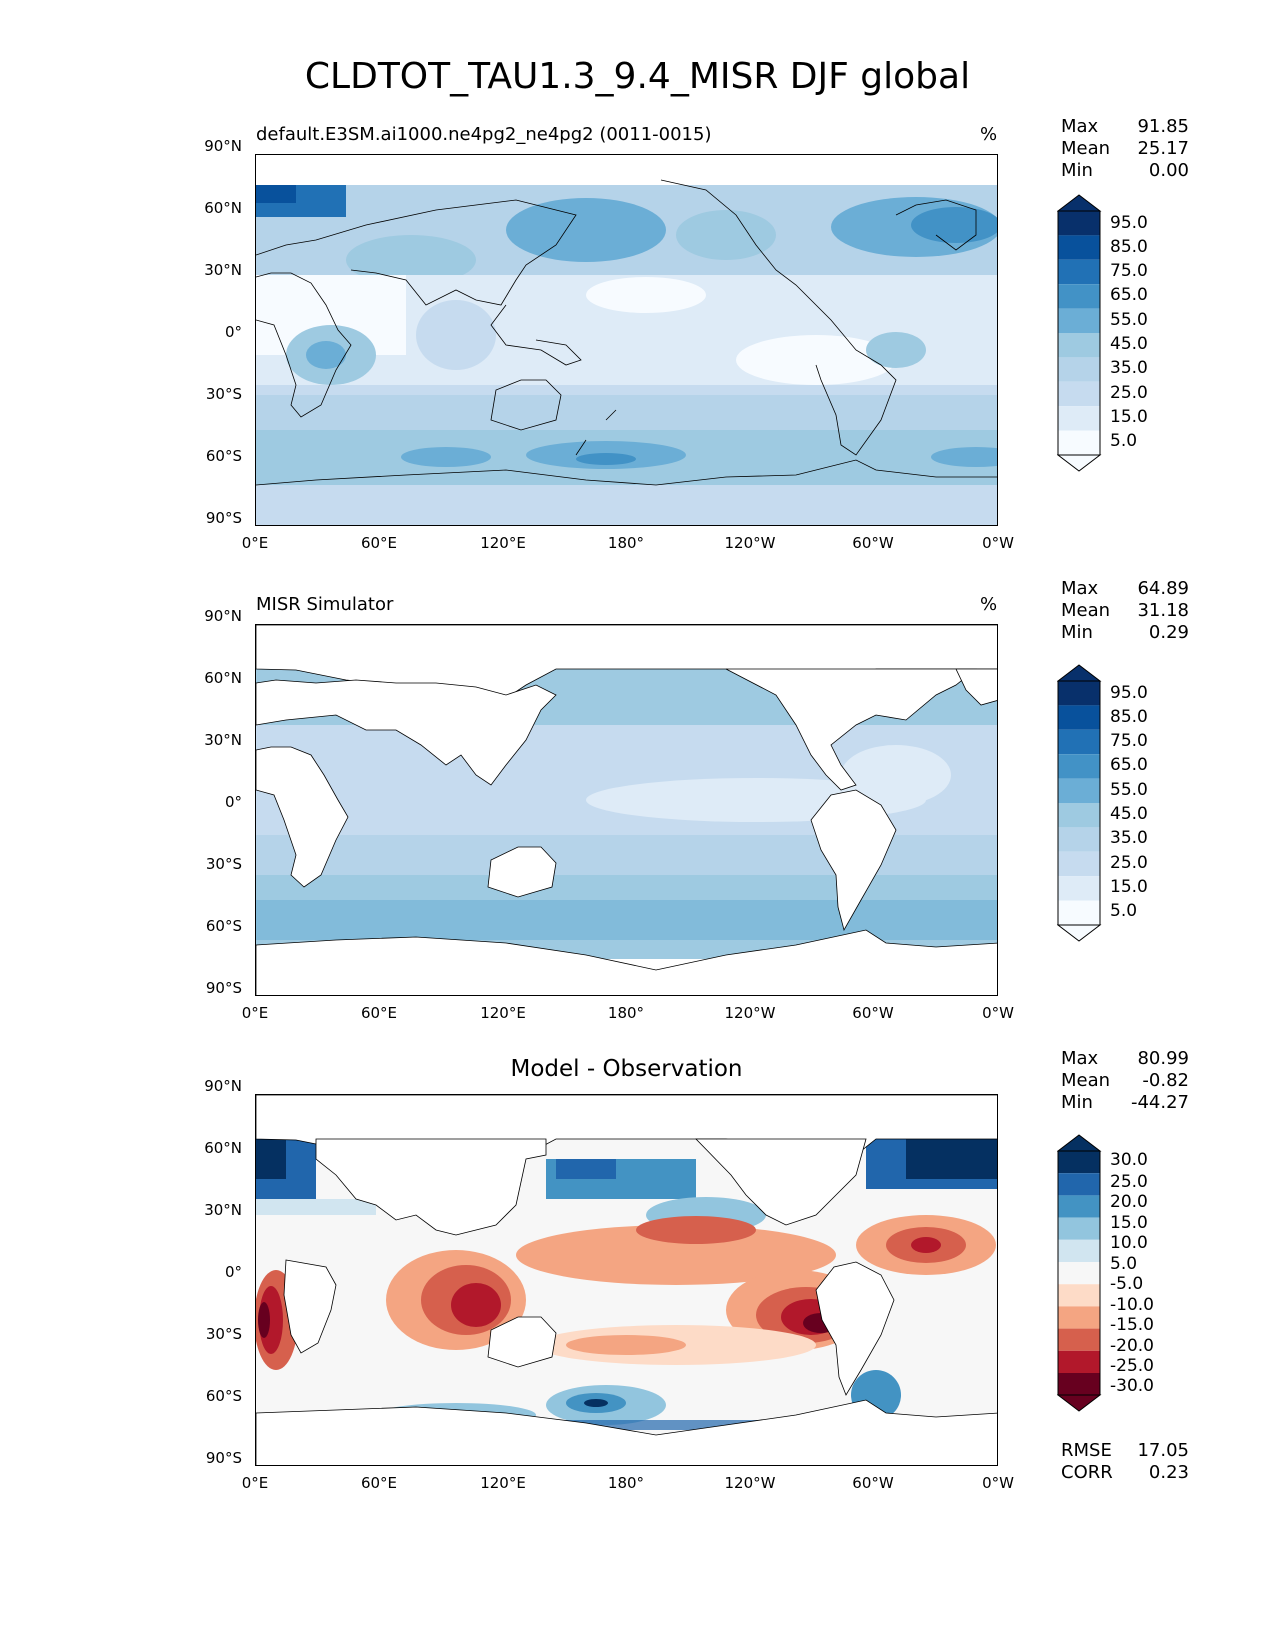 The height and width of the screenshot is (1650, 1275). I want to click on colorbar-label: 30.0, so click(1129, 1160).